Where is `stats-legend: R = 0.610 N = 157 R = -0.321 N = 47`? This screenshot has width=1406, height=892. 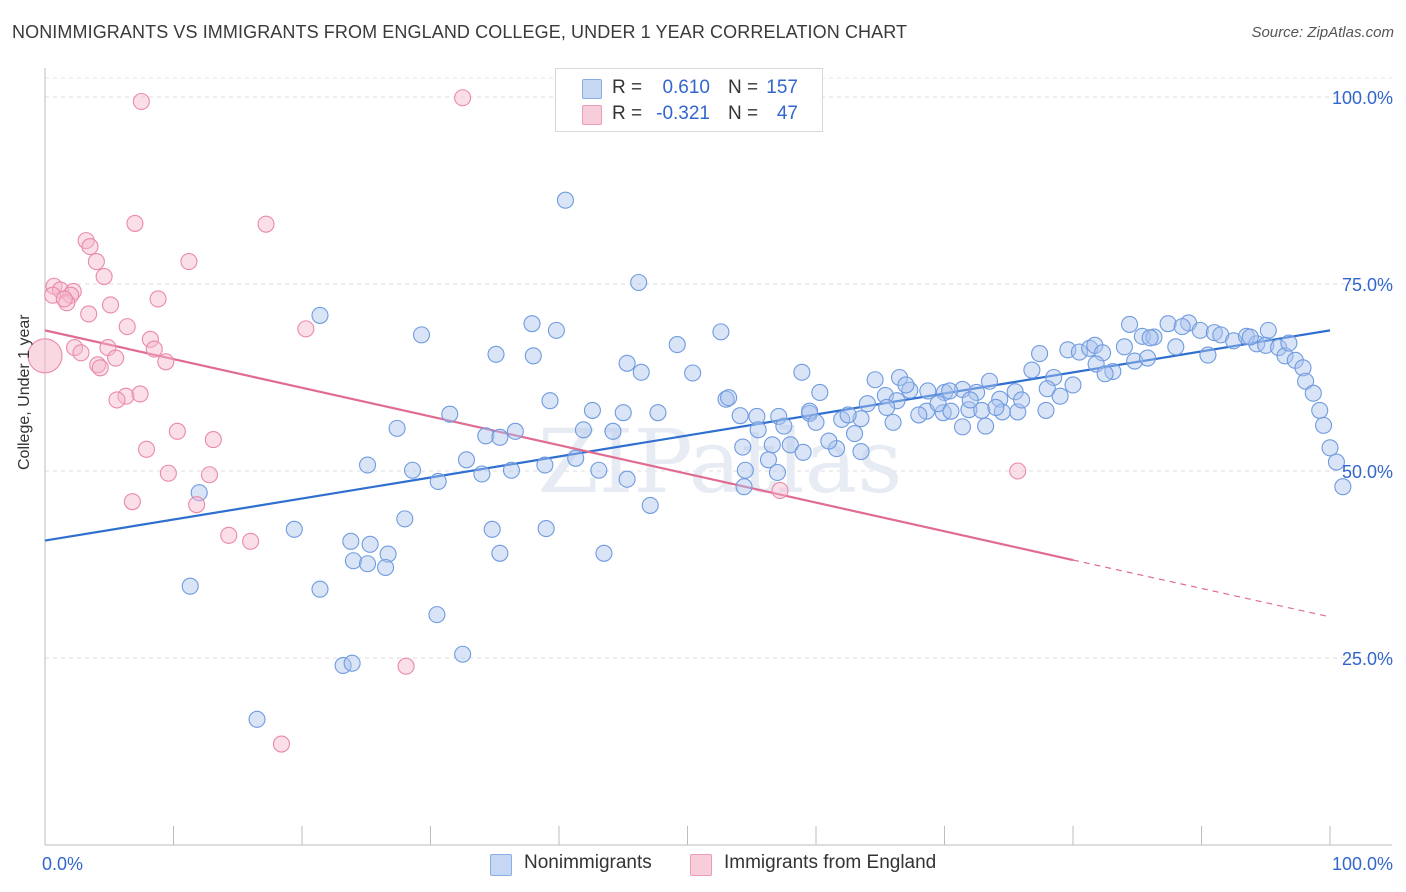
stats-legend: R = 0.610 N = 157 R = -0.321 N = 47 is located at coordinates (689, 100).